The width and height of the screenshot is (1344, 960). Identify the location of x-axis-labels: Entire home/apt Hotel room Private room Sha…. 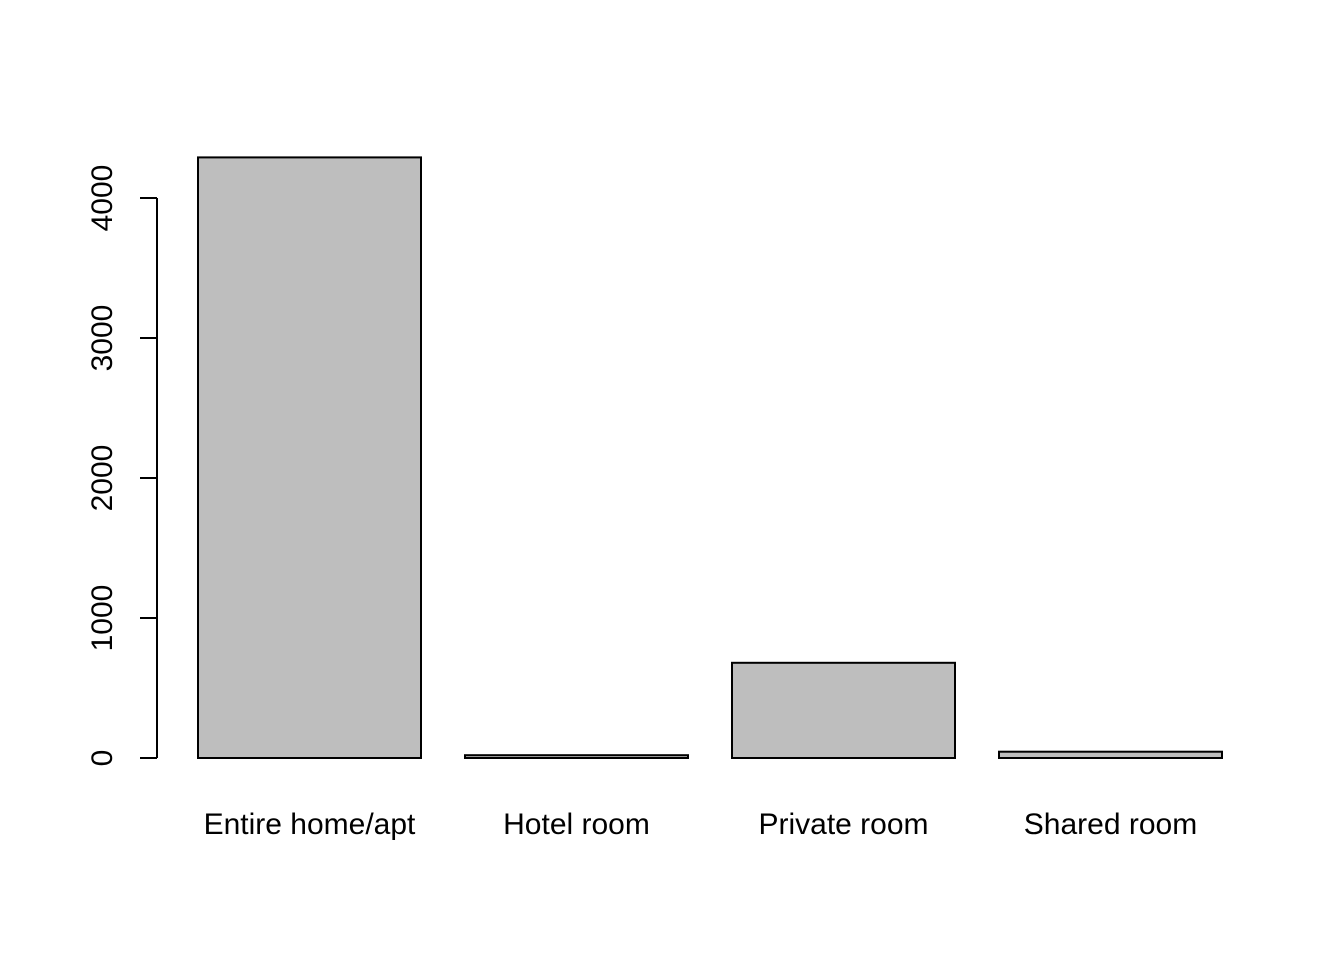
(701, 824).